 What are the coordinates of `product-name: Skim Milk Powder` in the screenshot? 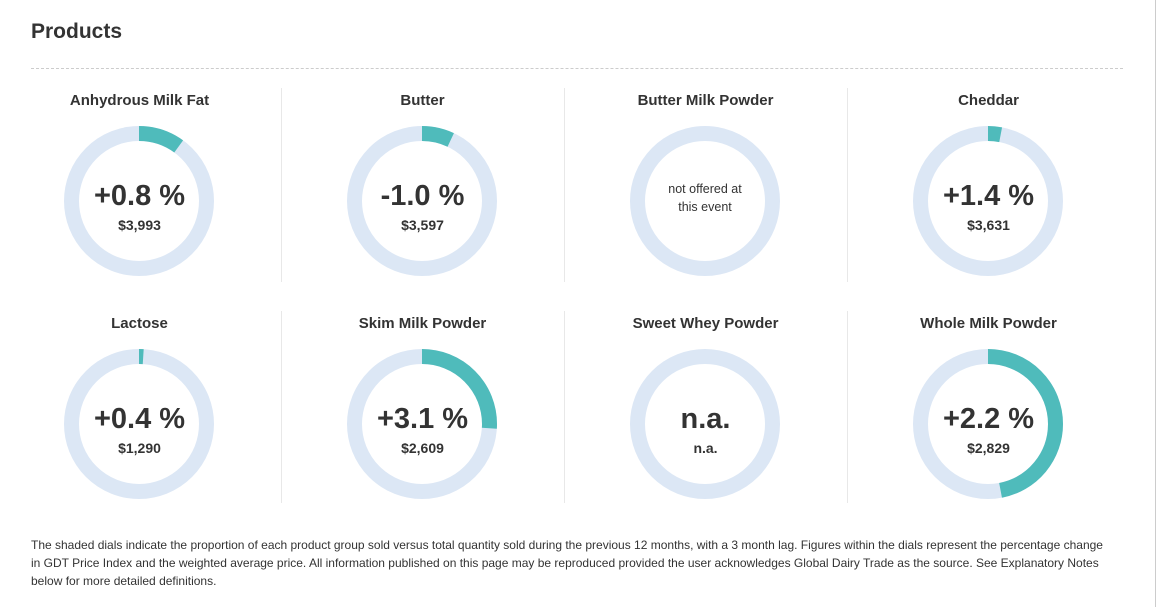 It's located at (422, 323).